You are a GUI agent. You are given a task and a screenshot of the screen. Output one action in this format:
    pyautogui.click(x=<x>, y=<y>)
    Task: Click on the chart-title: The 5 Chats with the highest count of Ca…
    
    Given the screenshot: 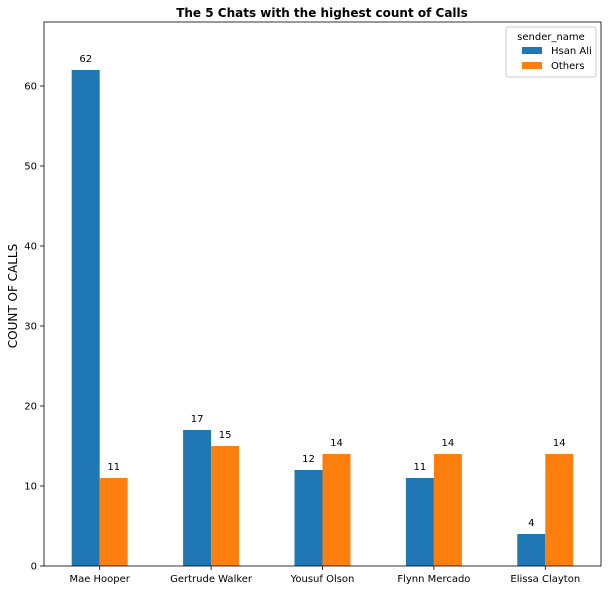 What is the action you would take?
    pyautogui.click(x=322, y=13)
    